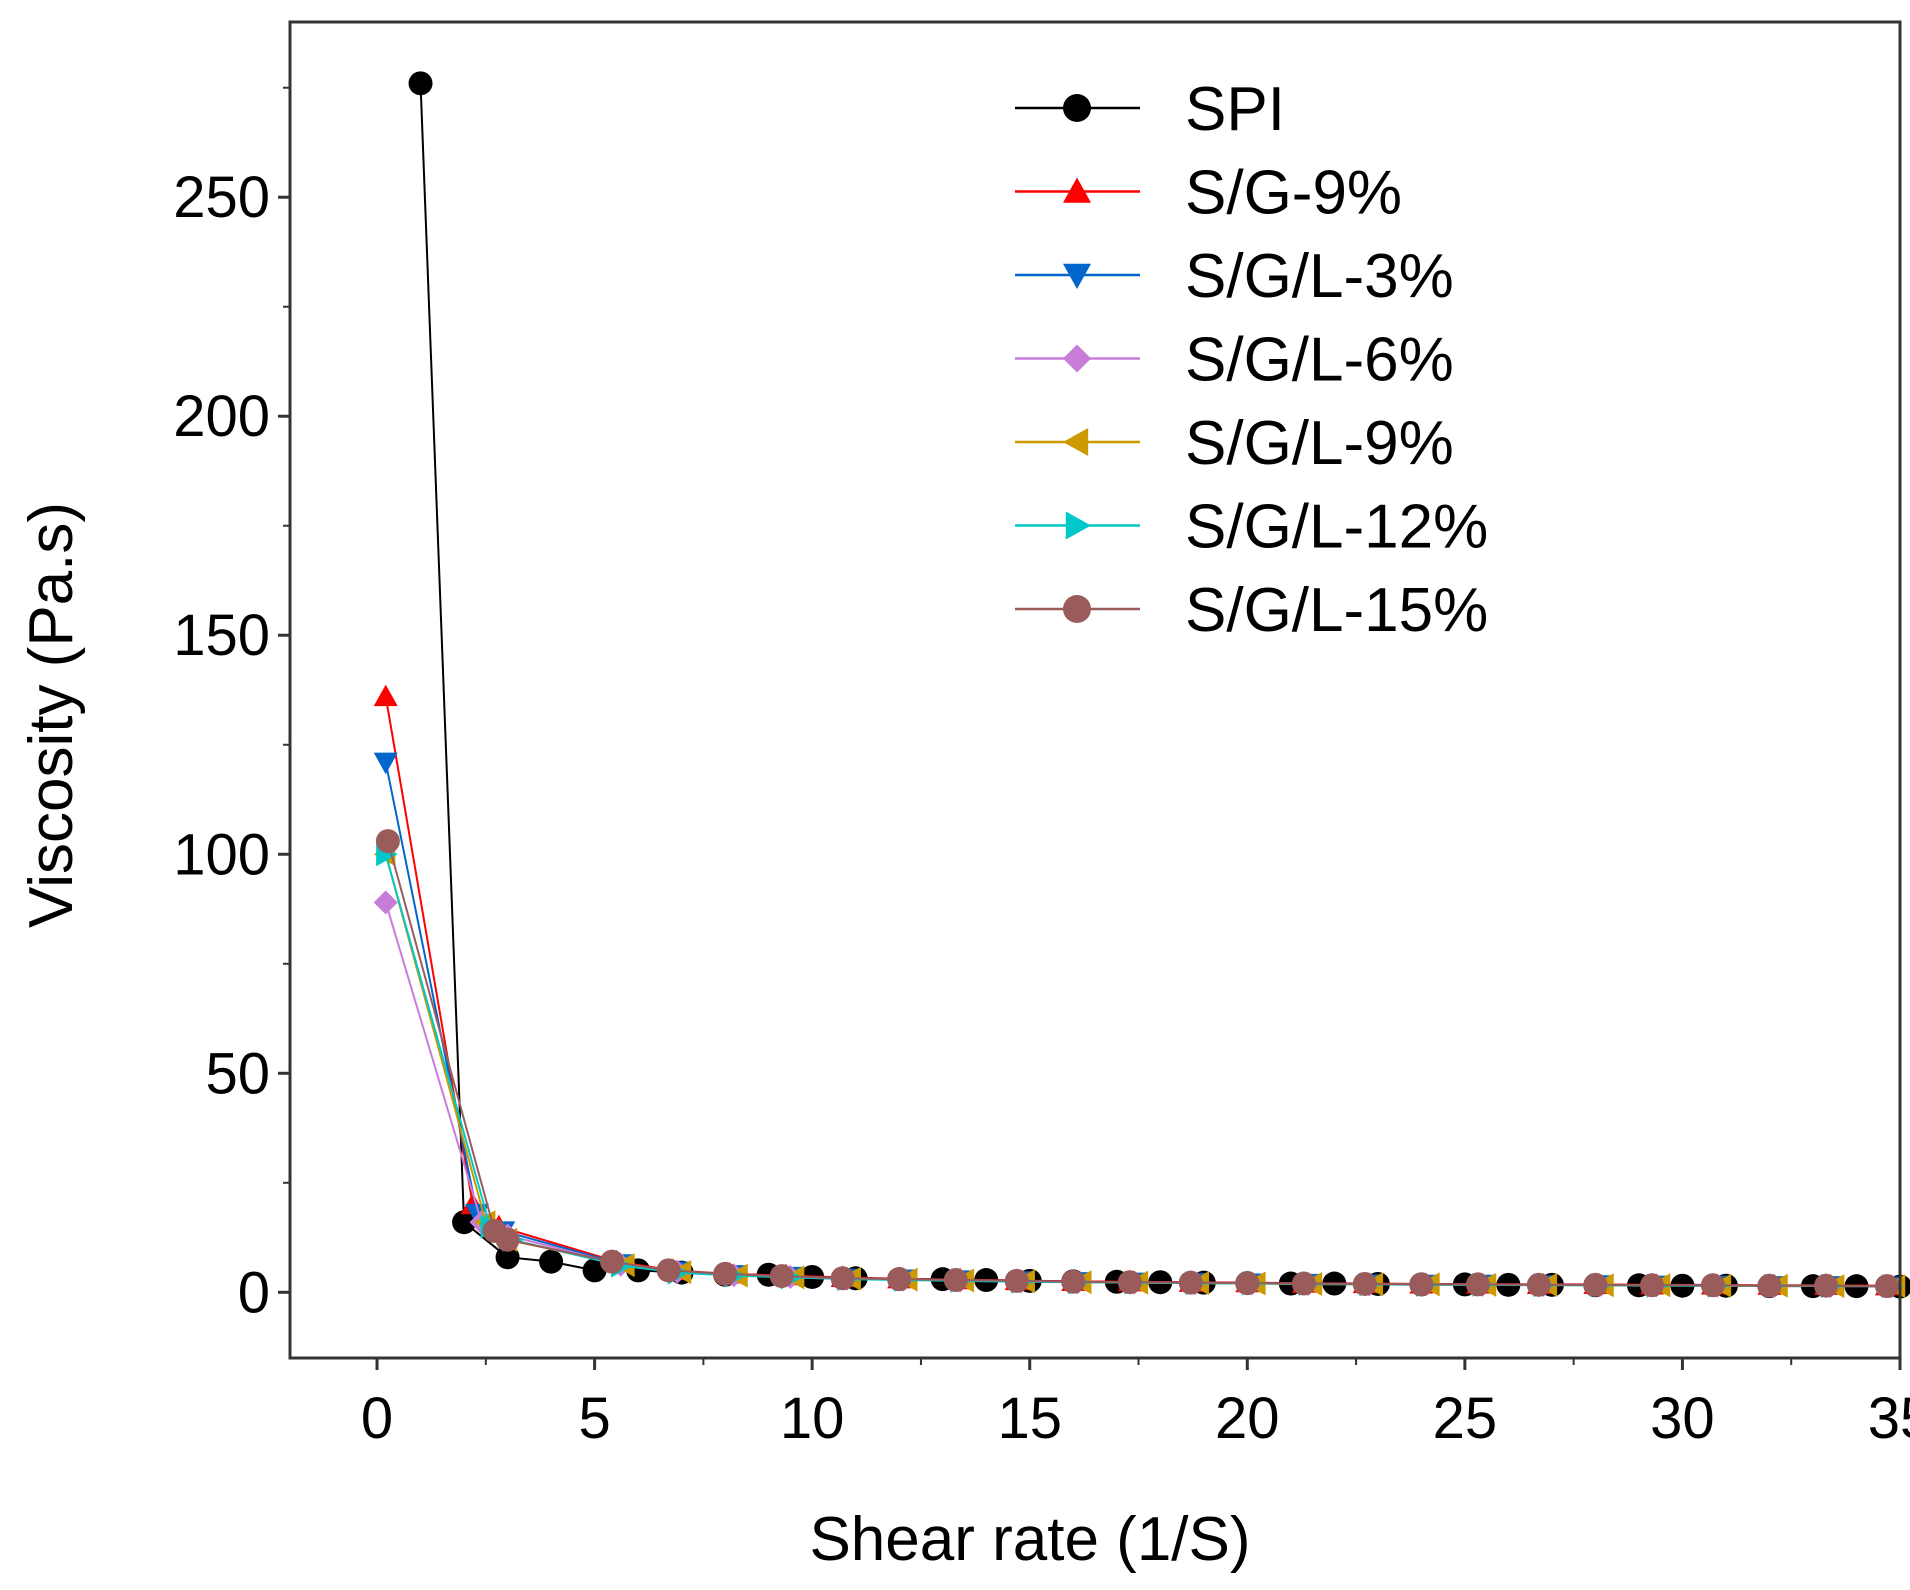 This screenshot has width=1910, height=1590. What do you see at coordinates (377, 1418) in the screenshot?
I see `x-tick-label: 0` at bounding box center [377, 1418].